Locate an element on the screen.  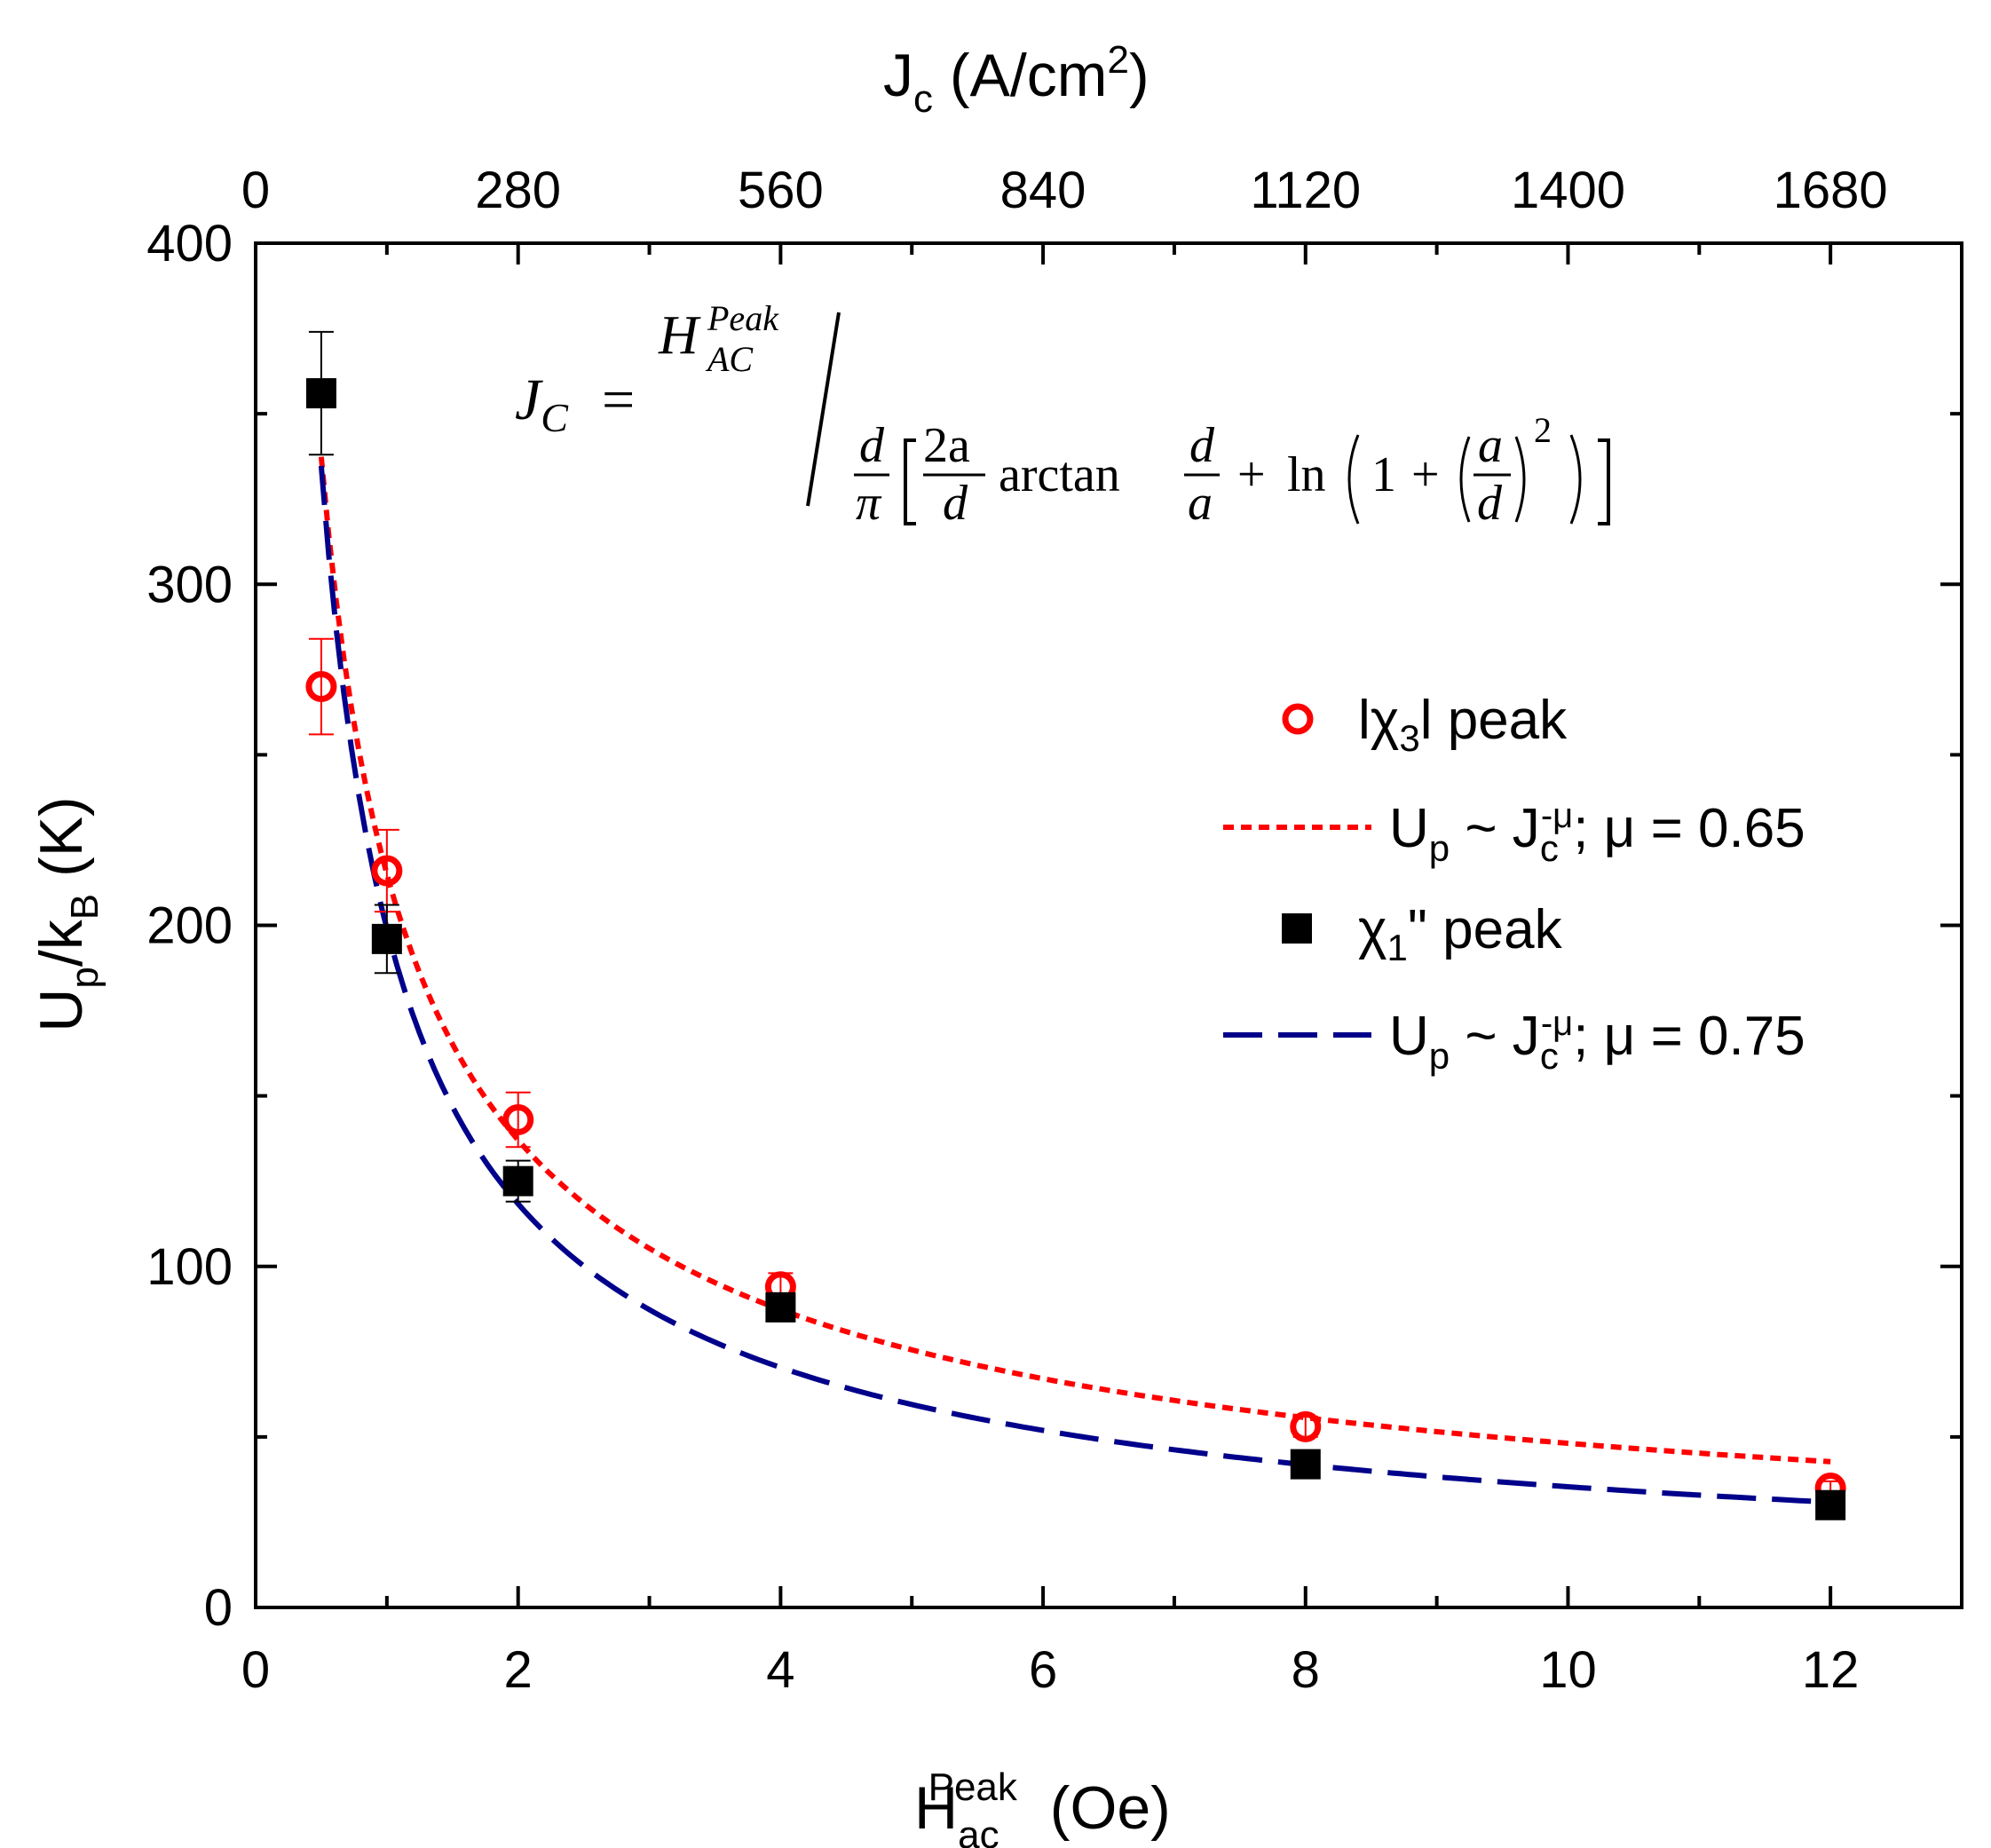
formula-equals: = is located at coordinates (618, 400).